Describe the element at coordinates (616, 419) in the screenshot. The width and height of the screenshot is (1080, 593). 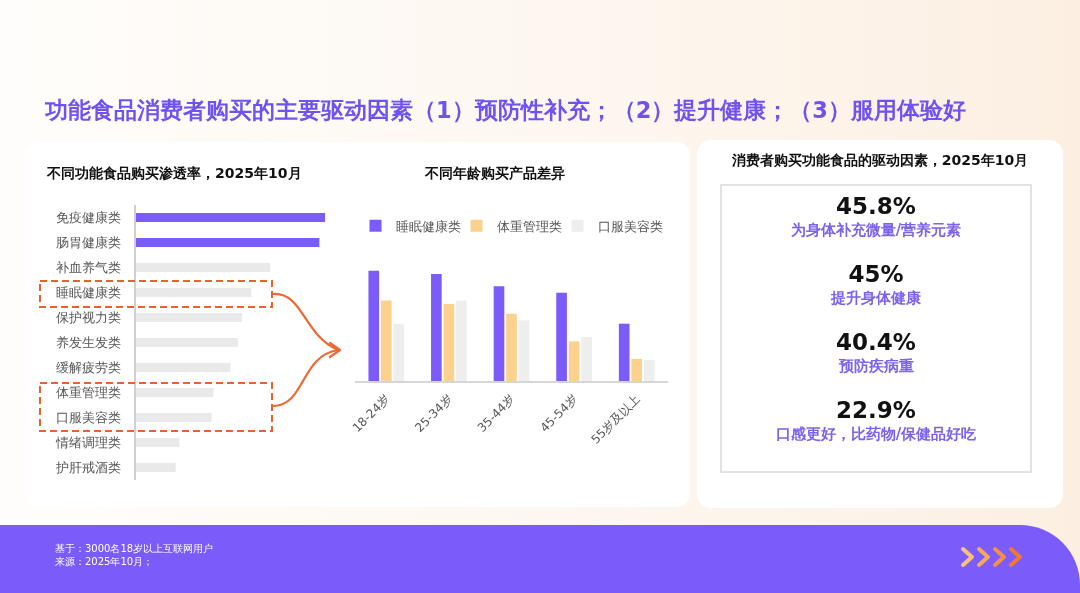
I see `x-tick-label: 55岁及以上` at that location.